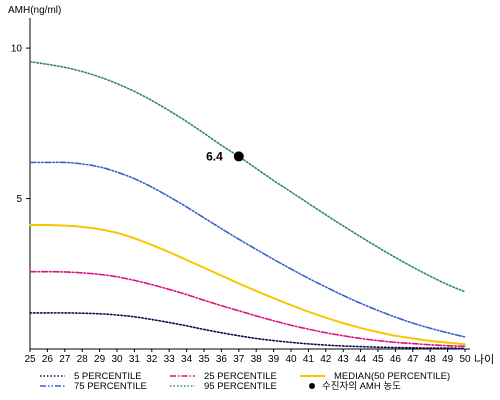 The width and height of the screenshot is (500, 400). I want to click on x-tick-label: 49, so click(448, 359).